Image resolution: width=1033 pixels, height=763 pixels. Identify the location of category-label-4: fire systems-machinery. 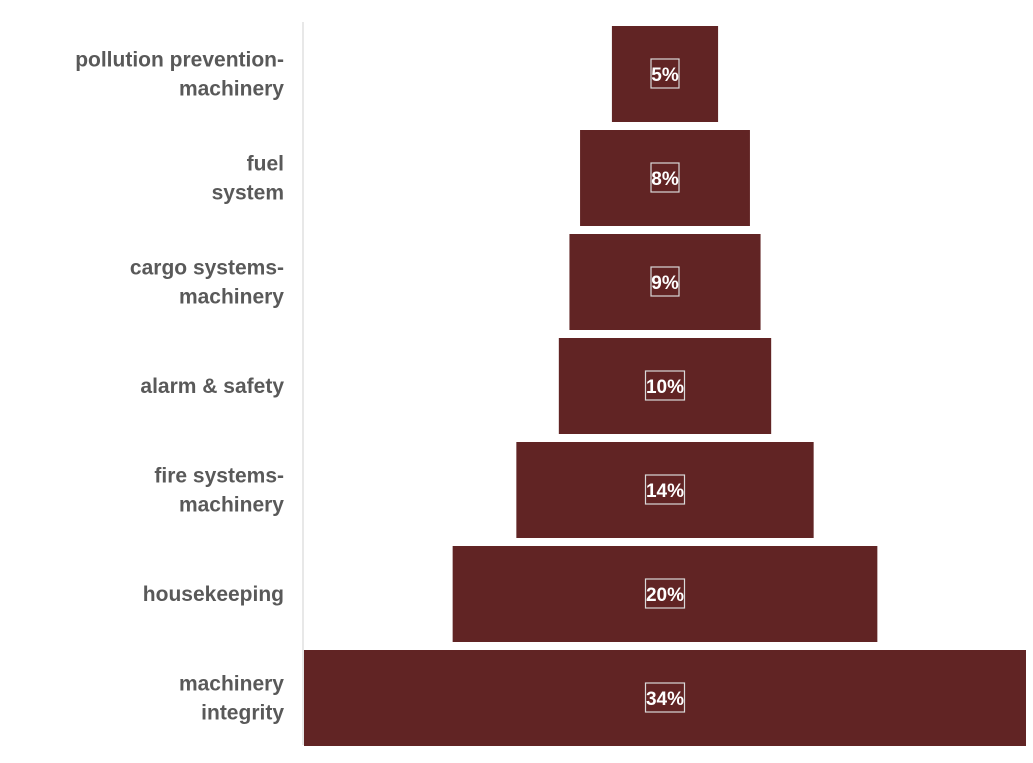
(219, 491).